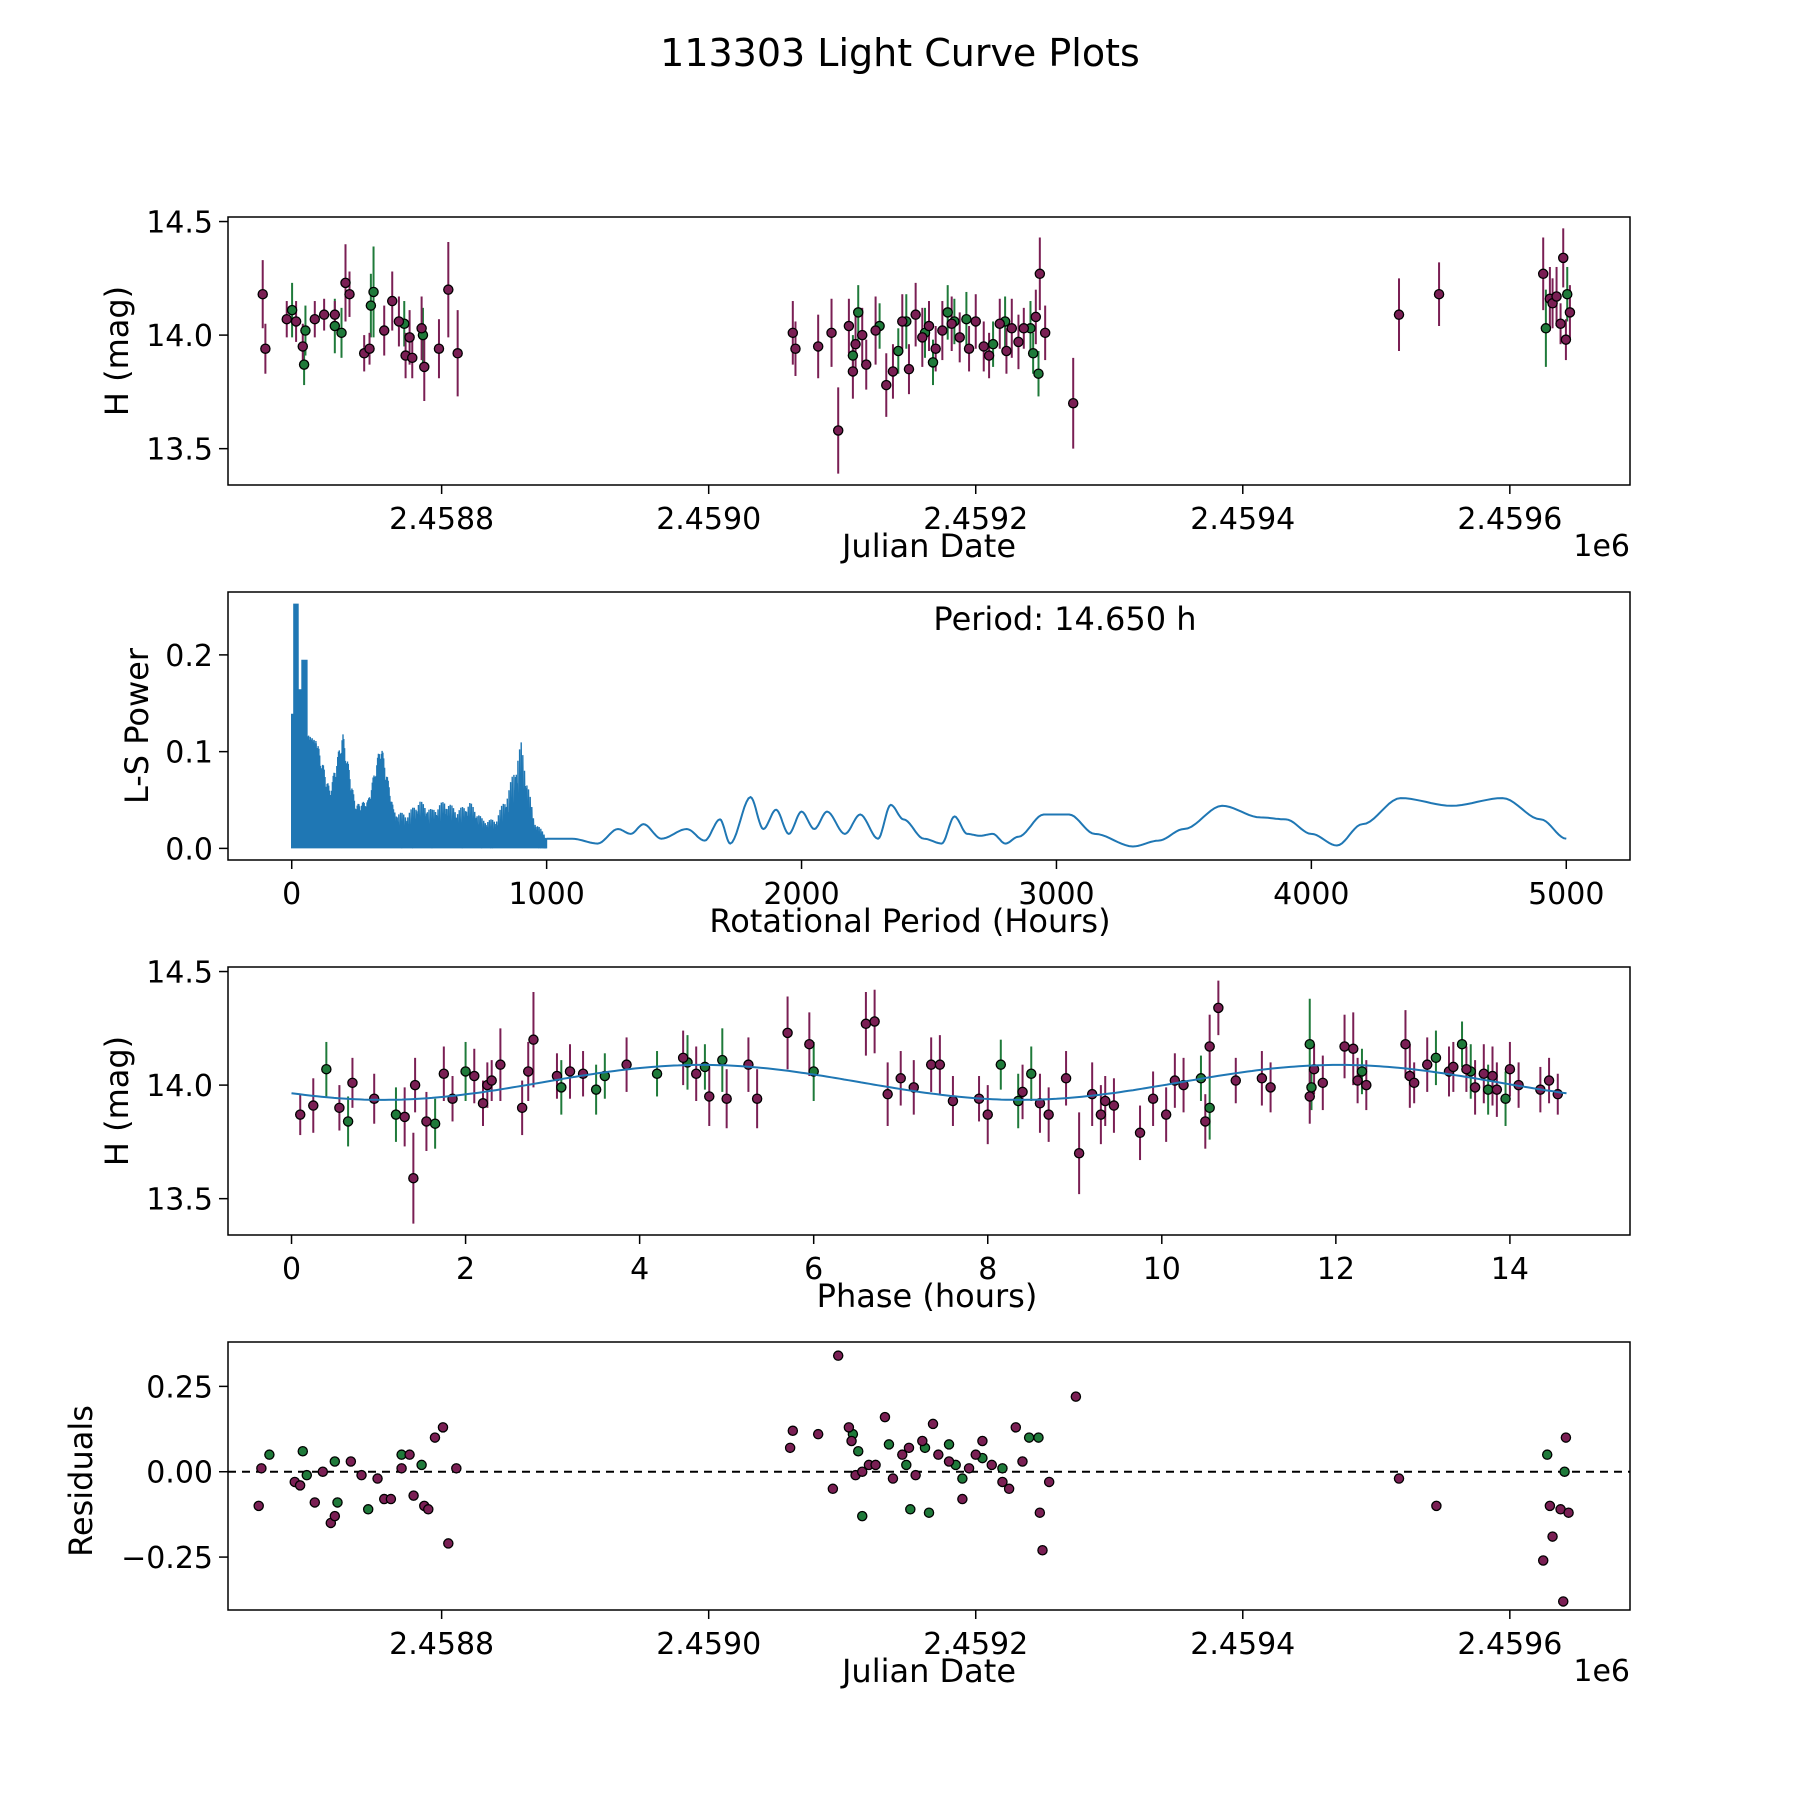 Image resolution: width=1800 pixels, height=1800 pixels. What do you see at coordinates (546, 894) in the screenshot?
I see `x-tick-label: 1000` at bounding box center [546, 894].